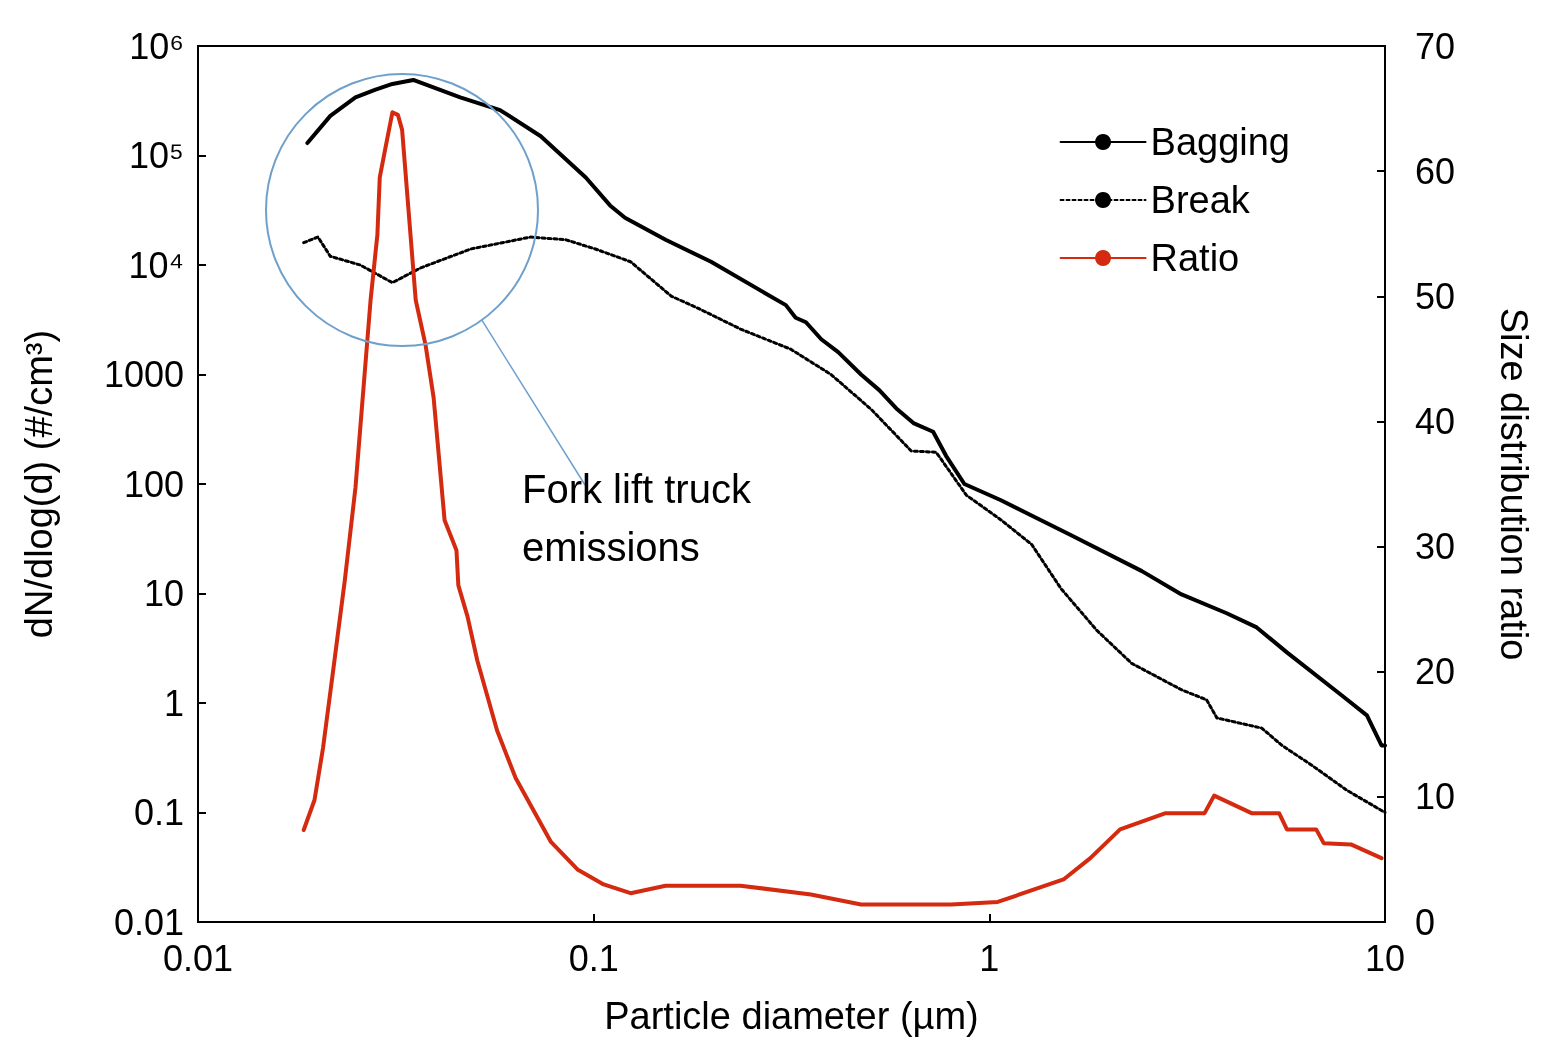  What do you see at coordinates (39, 484) in the screenshot?
I see `y-axis-title: dN/dlog(d) (#/cm³)` at bounding box center [39, 484].